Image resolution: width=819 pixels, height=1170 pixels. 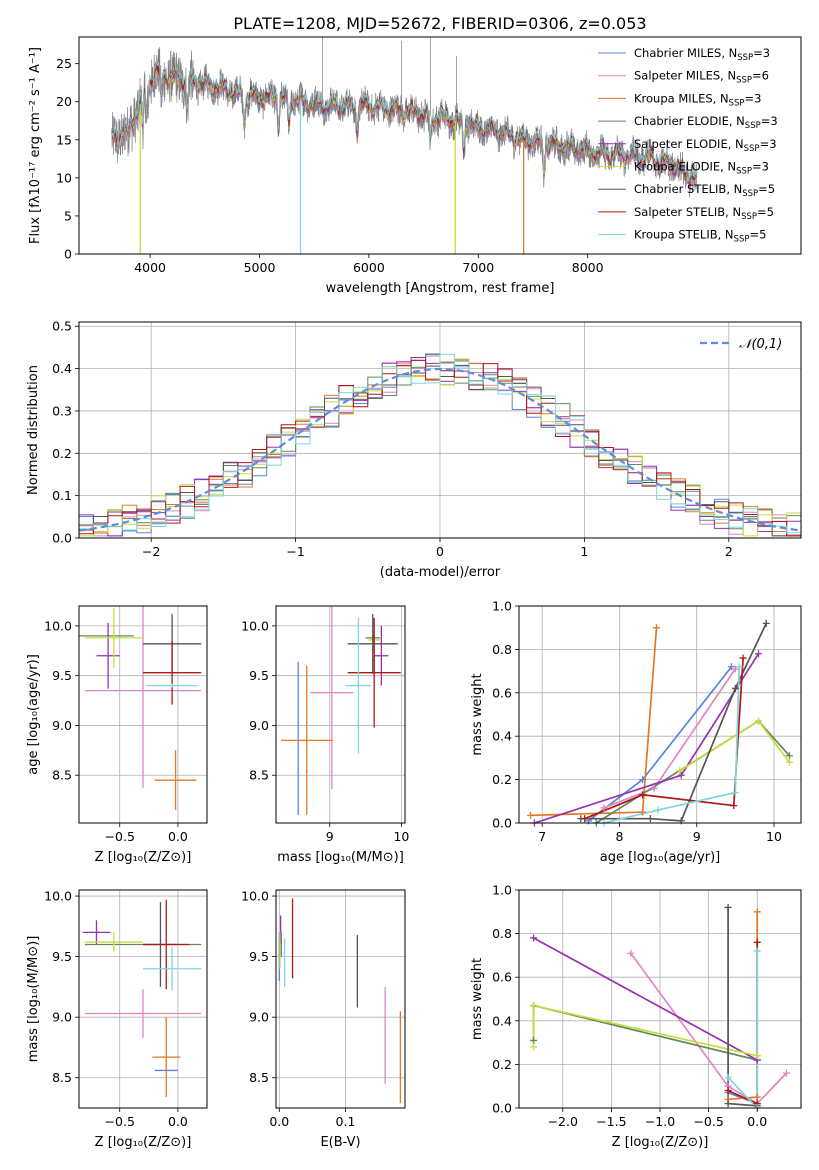 I want to click on y-tick-label: 9.0, so click(x=259, y=1017).